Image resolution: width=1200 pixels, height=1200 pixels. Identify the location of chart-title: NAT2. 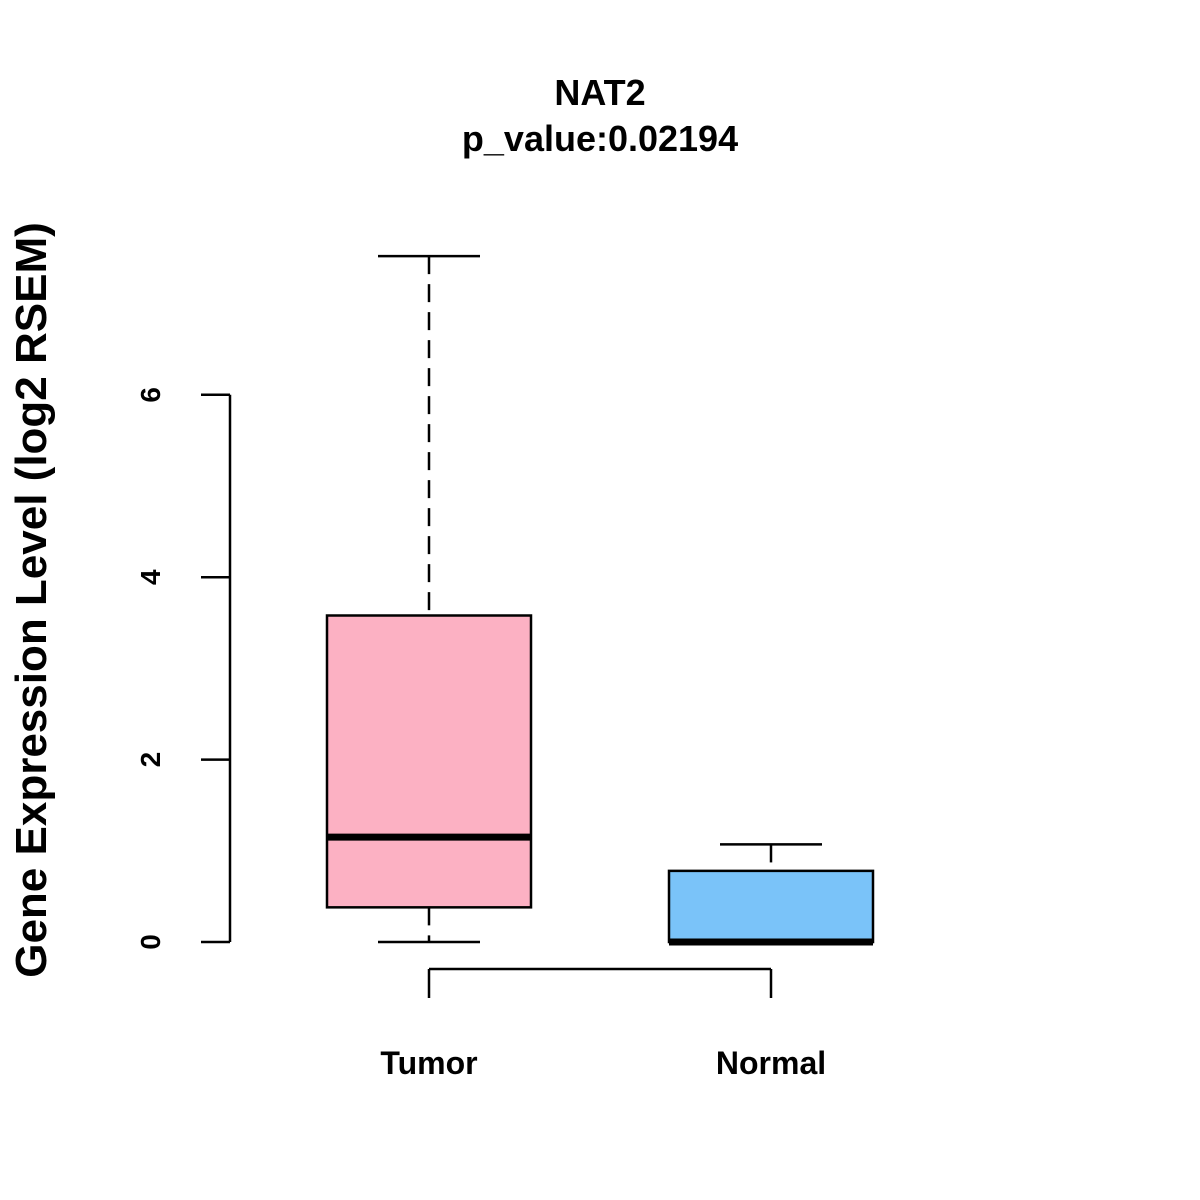
(599, 92).